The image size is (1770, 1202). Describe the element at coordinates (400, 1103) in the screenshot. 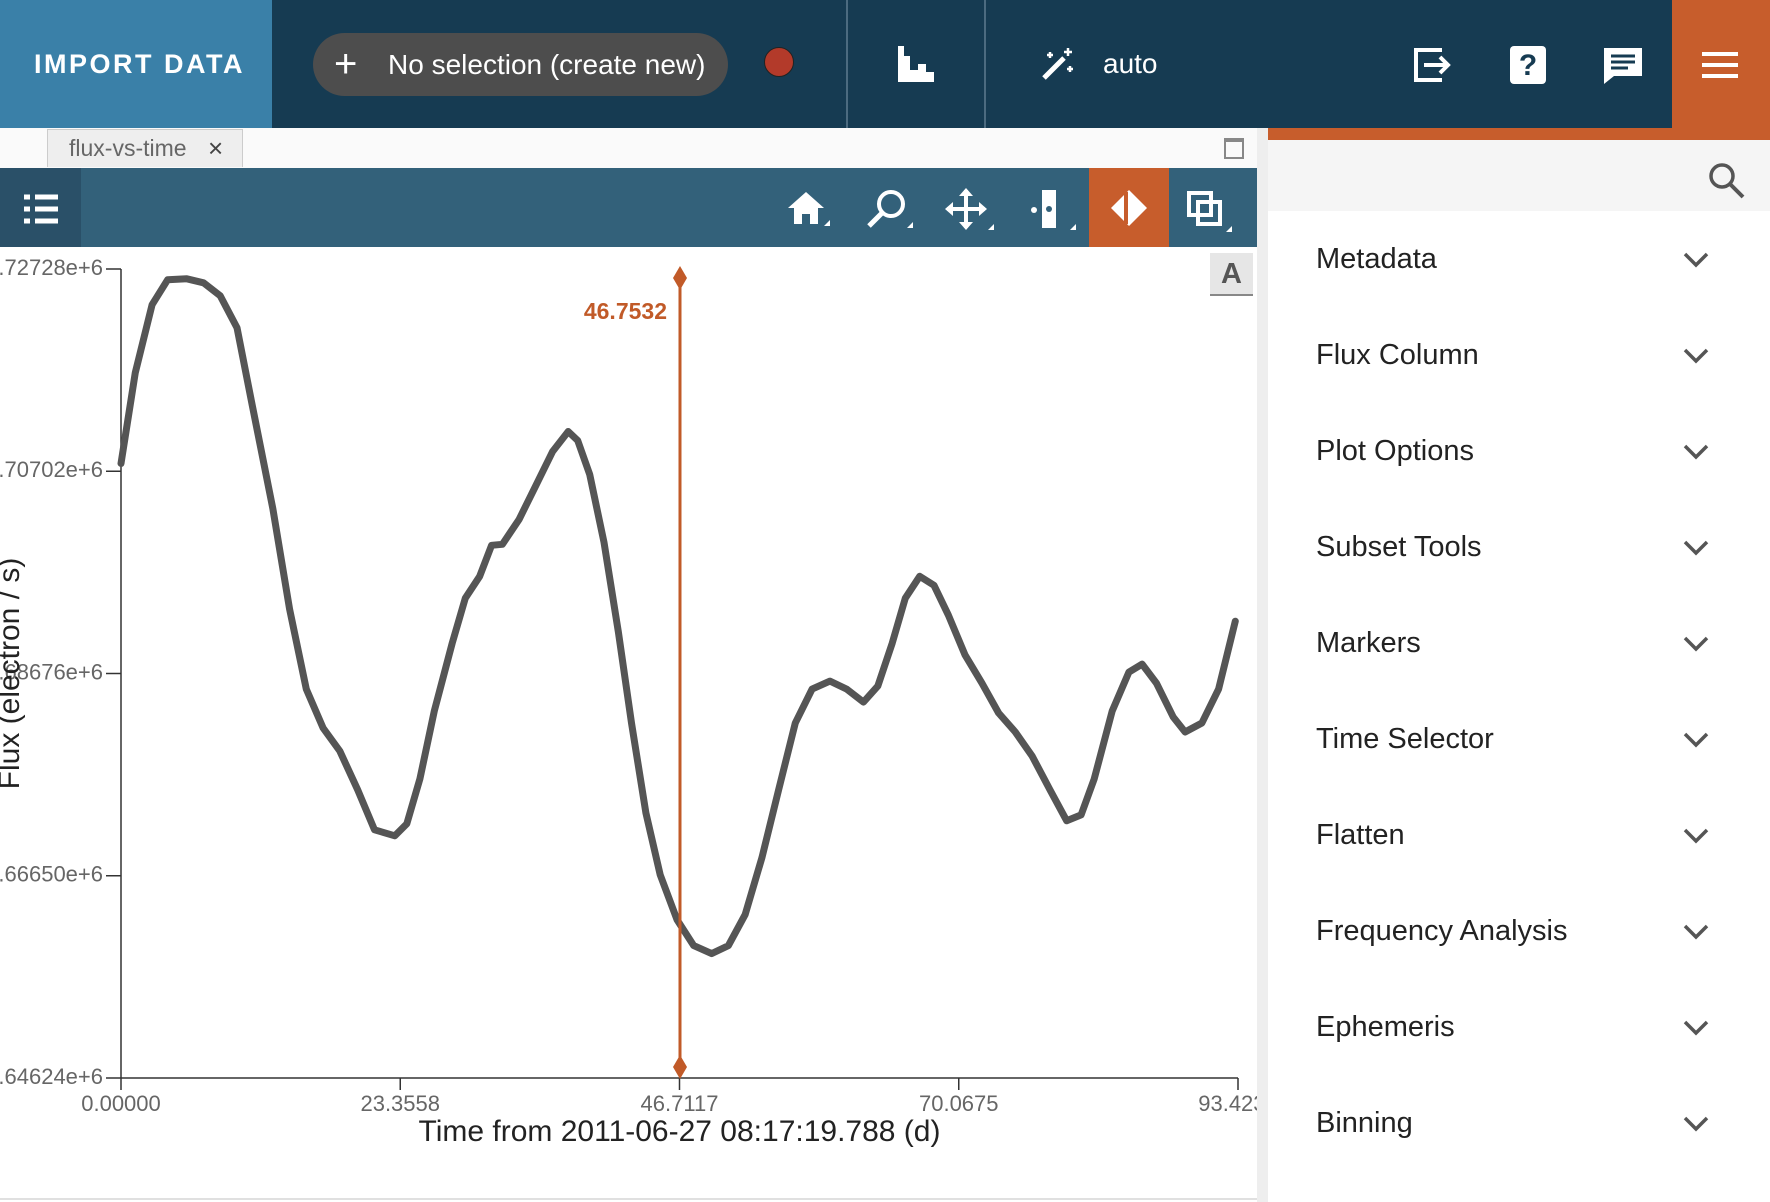

I see `x-tick-label: 23.3558` at that location.